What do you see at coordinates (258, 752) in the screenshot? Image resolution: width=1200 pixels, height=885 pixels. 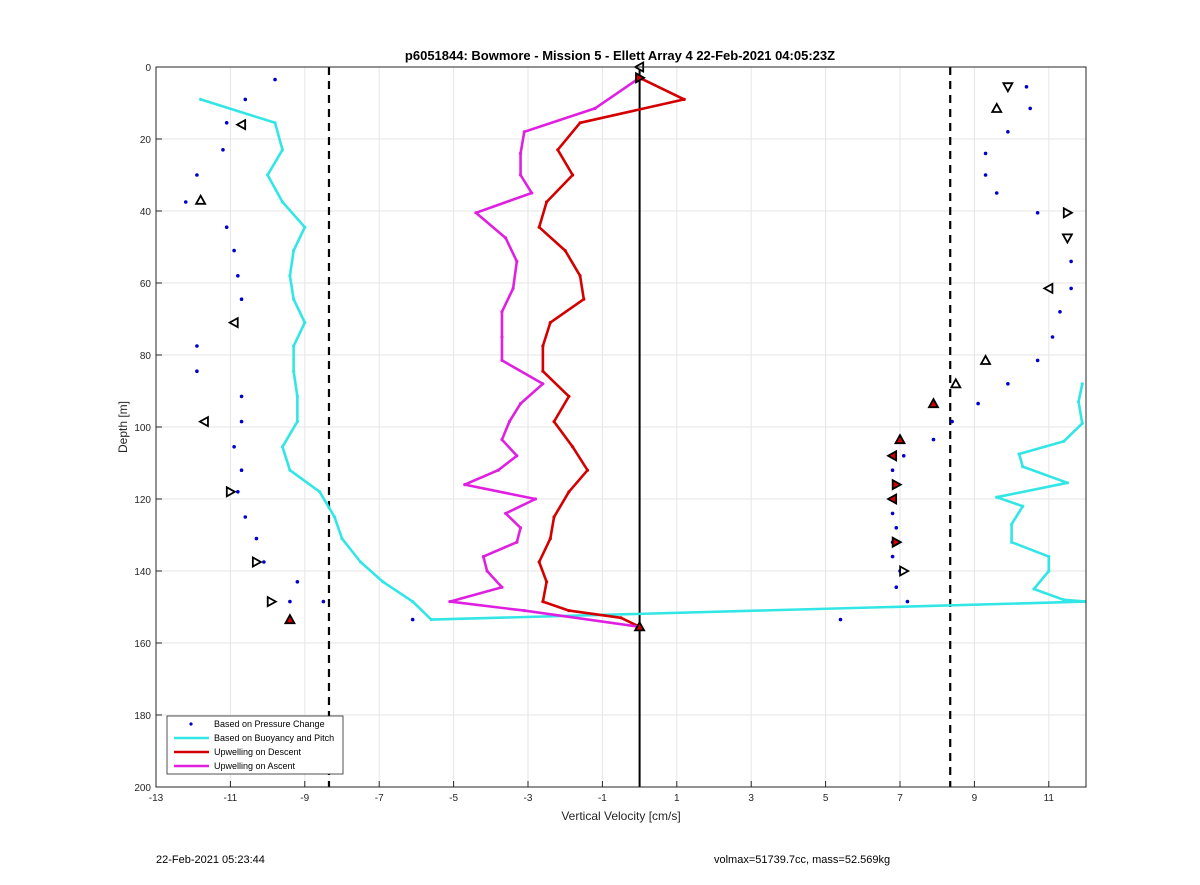 I see `legend-label-descent: Upwelling on Descent` at bounding box center [258, 752].